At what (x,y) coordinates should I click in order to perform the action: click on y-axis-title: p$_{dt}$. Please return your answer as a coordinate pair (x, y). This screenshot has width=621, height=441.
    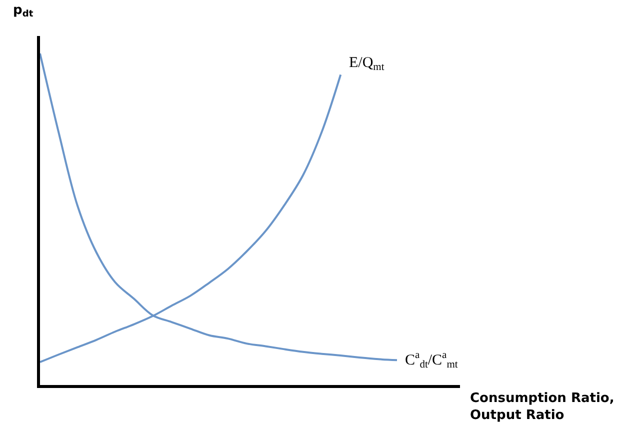
    Looking at the image, I should click on (23, 11).